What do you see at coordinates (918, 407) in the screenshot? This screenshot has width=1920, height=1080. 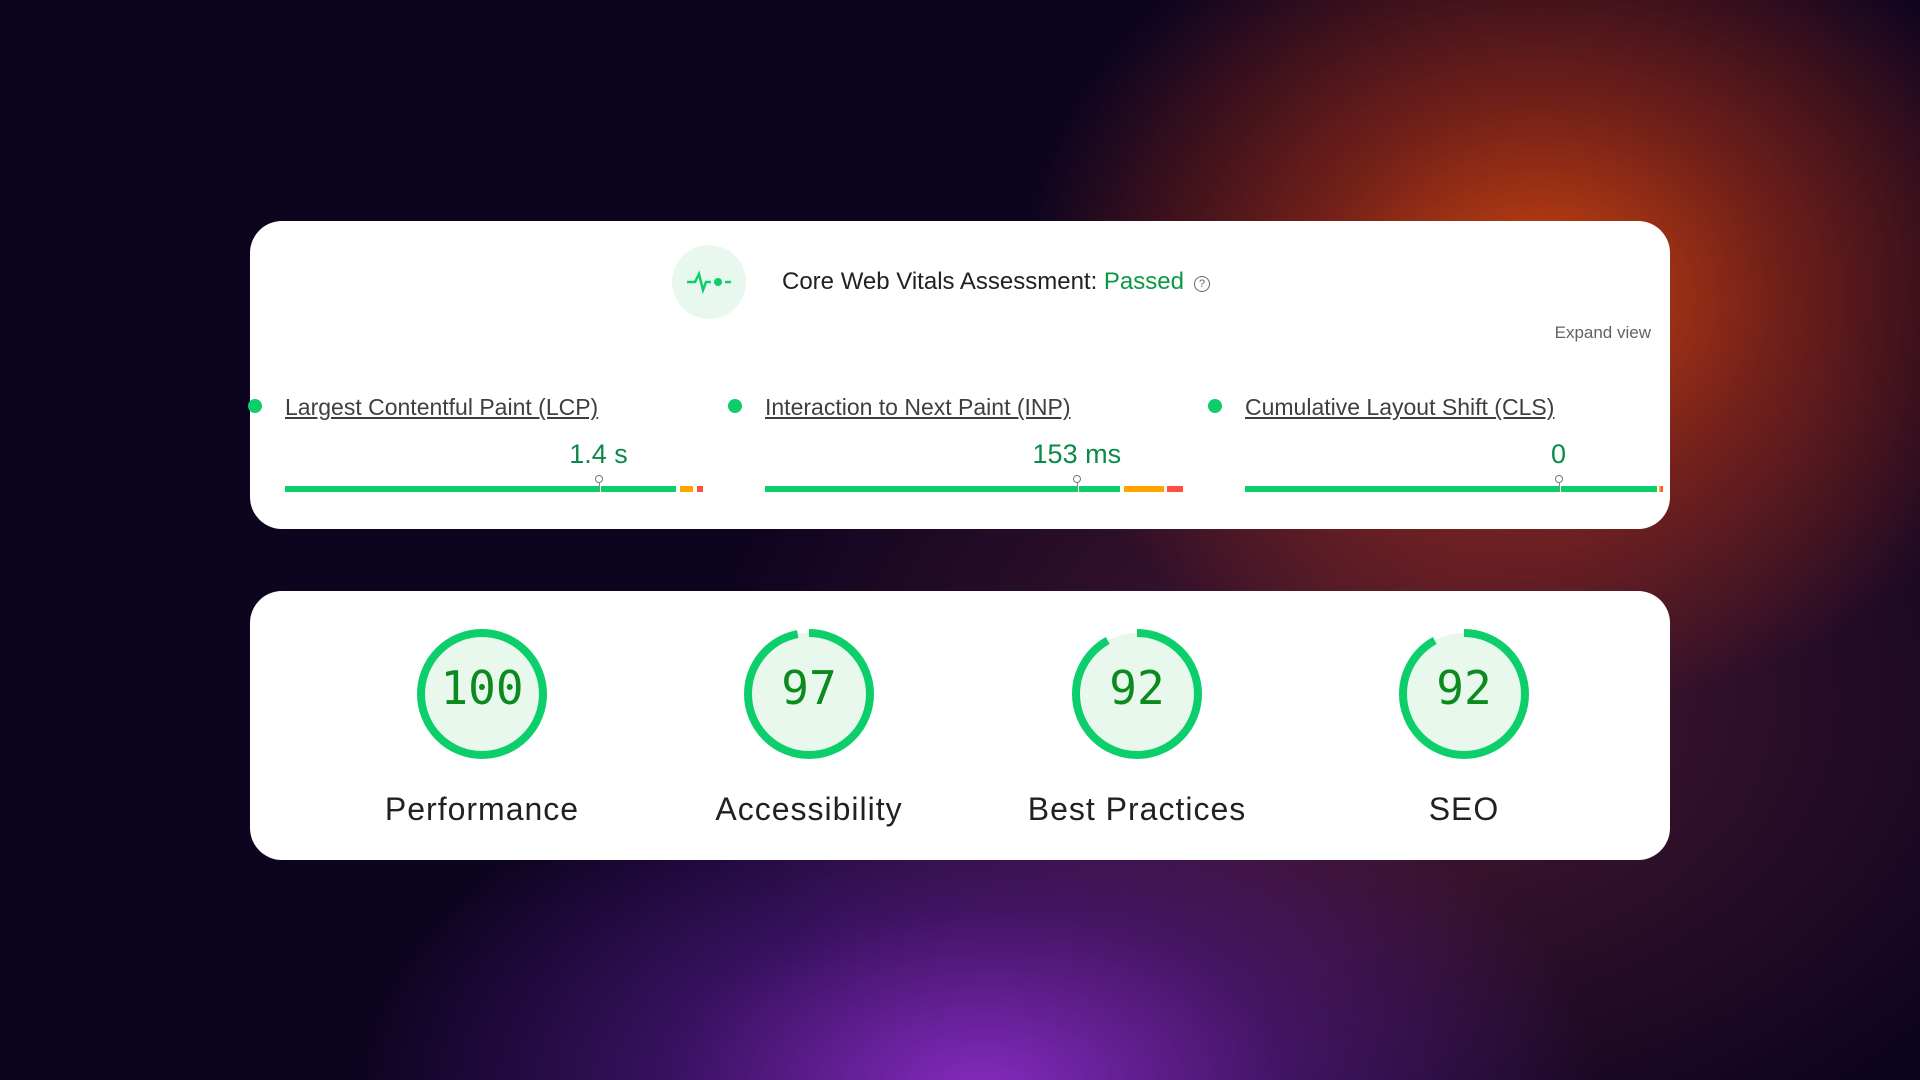 I see `metric-label: Interaction to Next Paint (INP)` at bounding box center [918, 407].